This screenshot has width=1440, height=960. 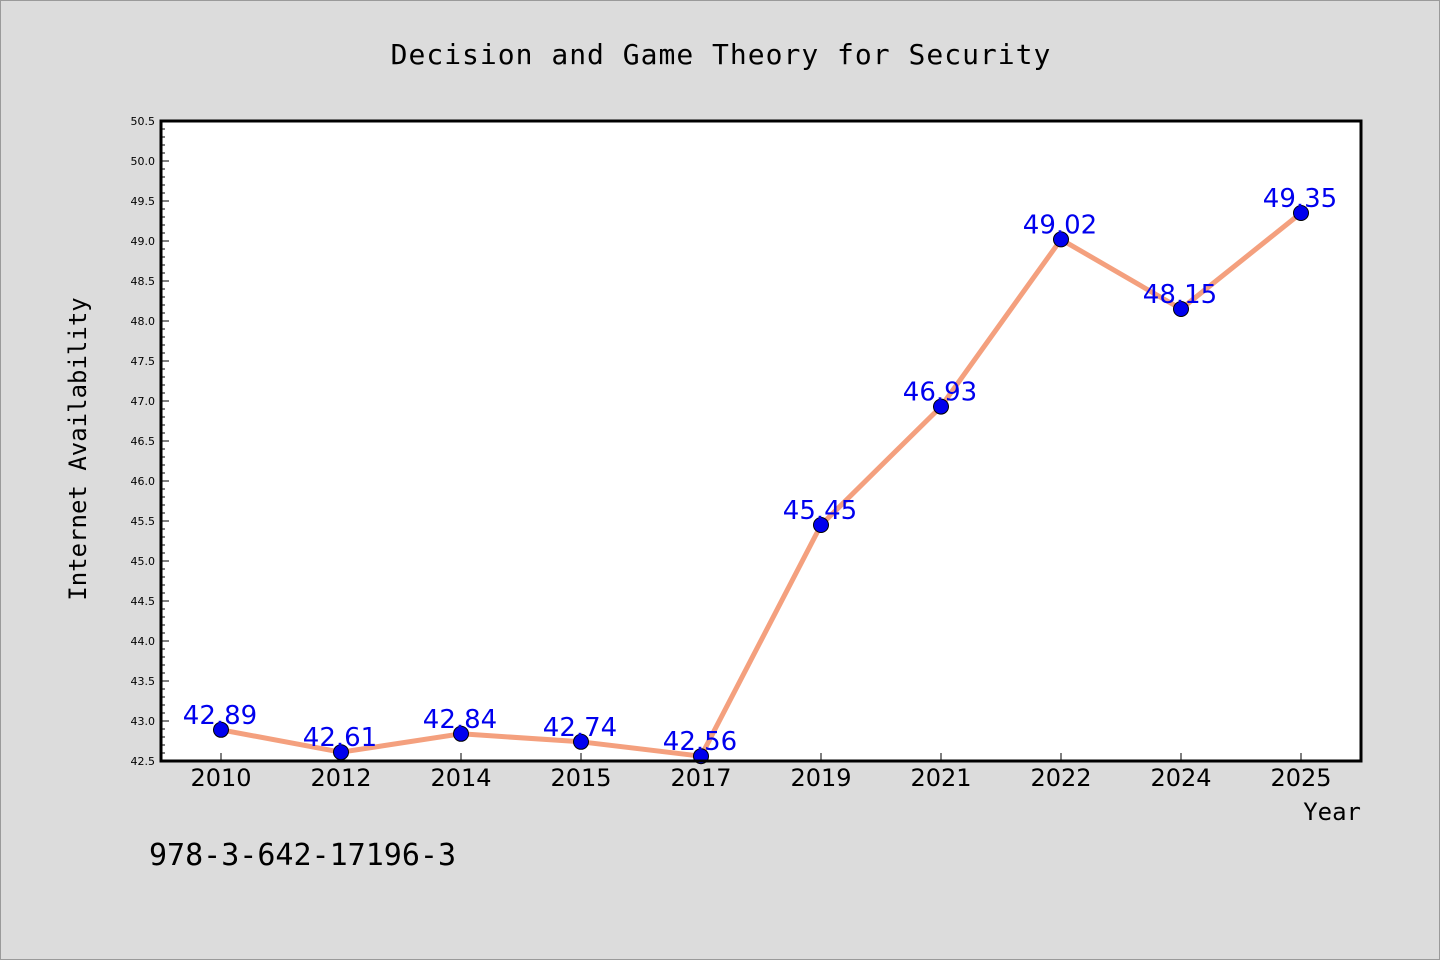 I want to click on y-tick-label: 45.0, so click(x=143, y=561).